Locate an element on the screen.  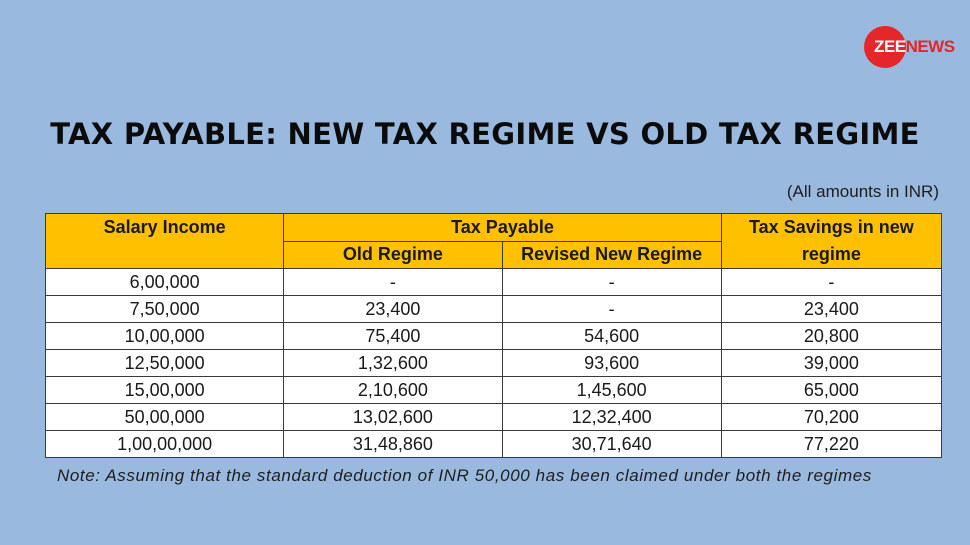
cell-salary: 7,50,000 is located at coordinates (164, 309).